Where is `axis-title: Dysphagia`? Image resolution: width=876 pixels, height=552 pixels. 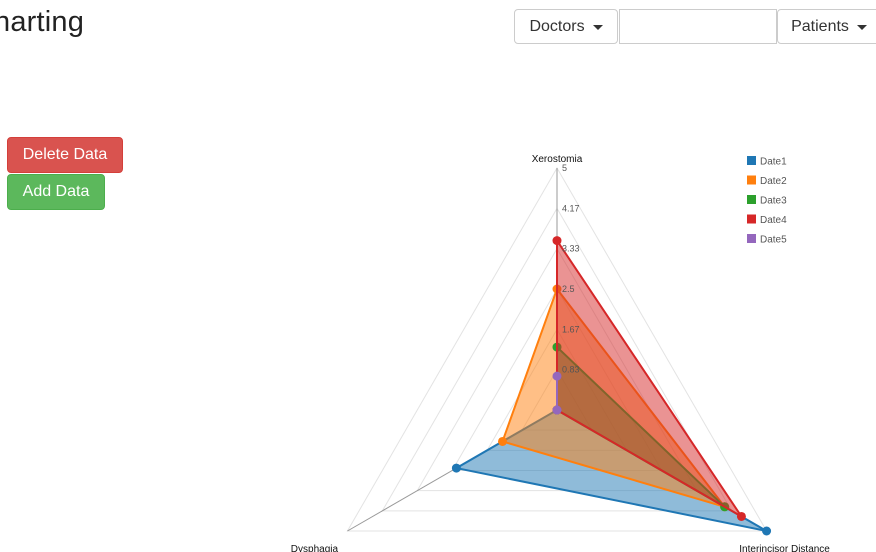
axis-title: Dysphagia is located at coordinates (315, 548).